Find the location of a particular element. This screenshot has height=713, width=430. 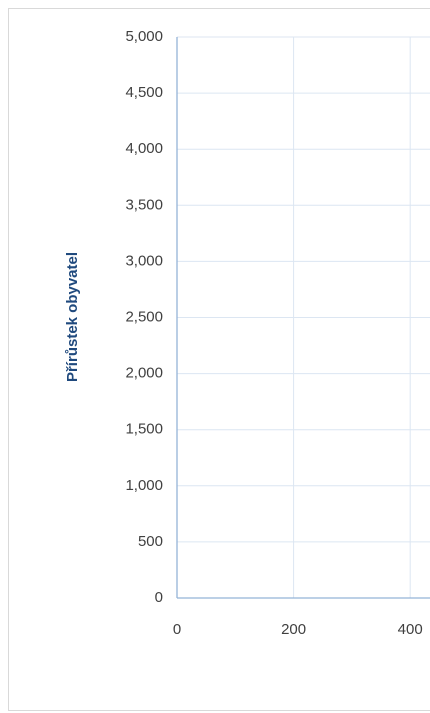

y-tick-label: 2,500 is located at coordinates (144, 316).